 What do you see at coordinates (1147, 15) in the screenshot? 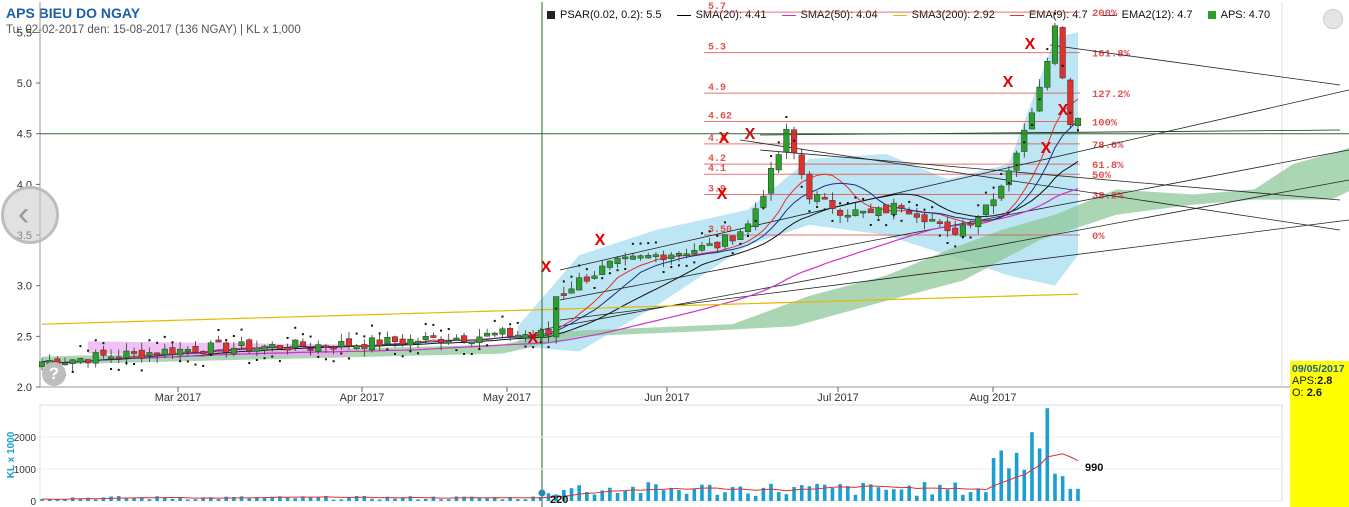
I see `legend-item-ema12: EMA2(12): 4.7` at bounding box center [1147, 15].